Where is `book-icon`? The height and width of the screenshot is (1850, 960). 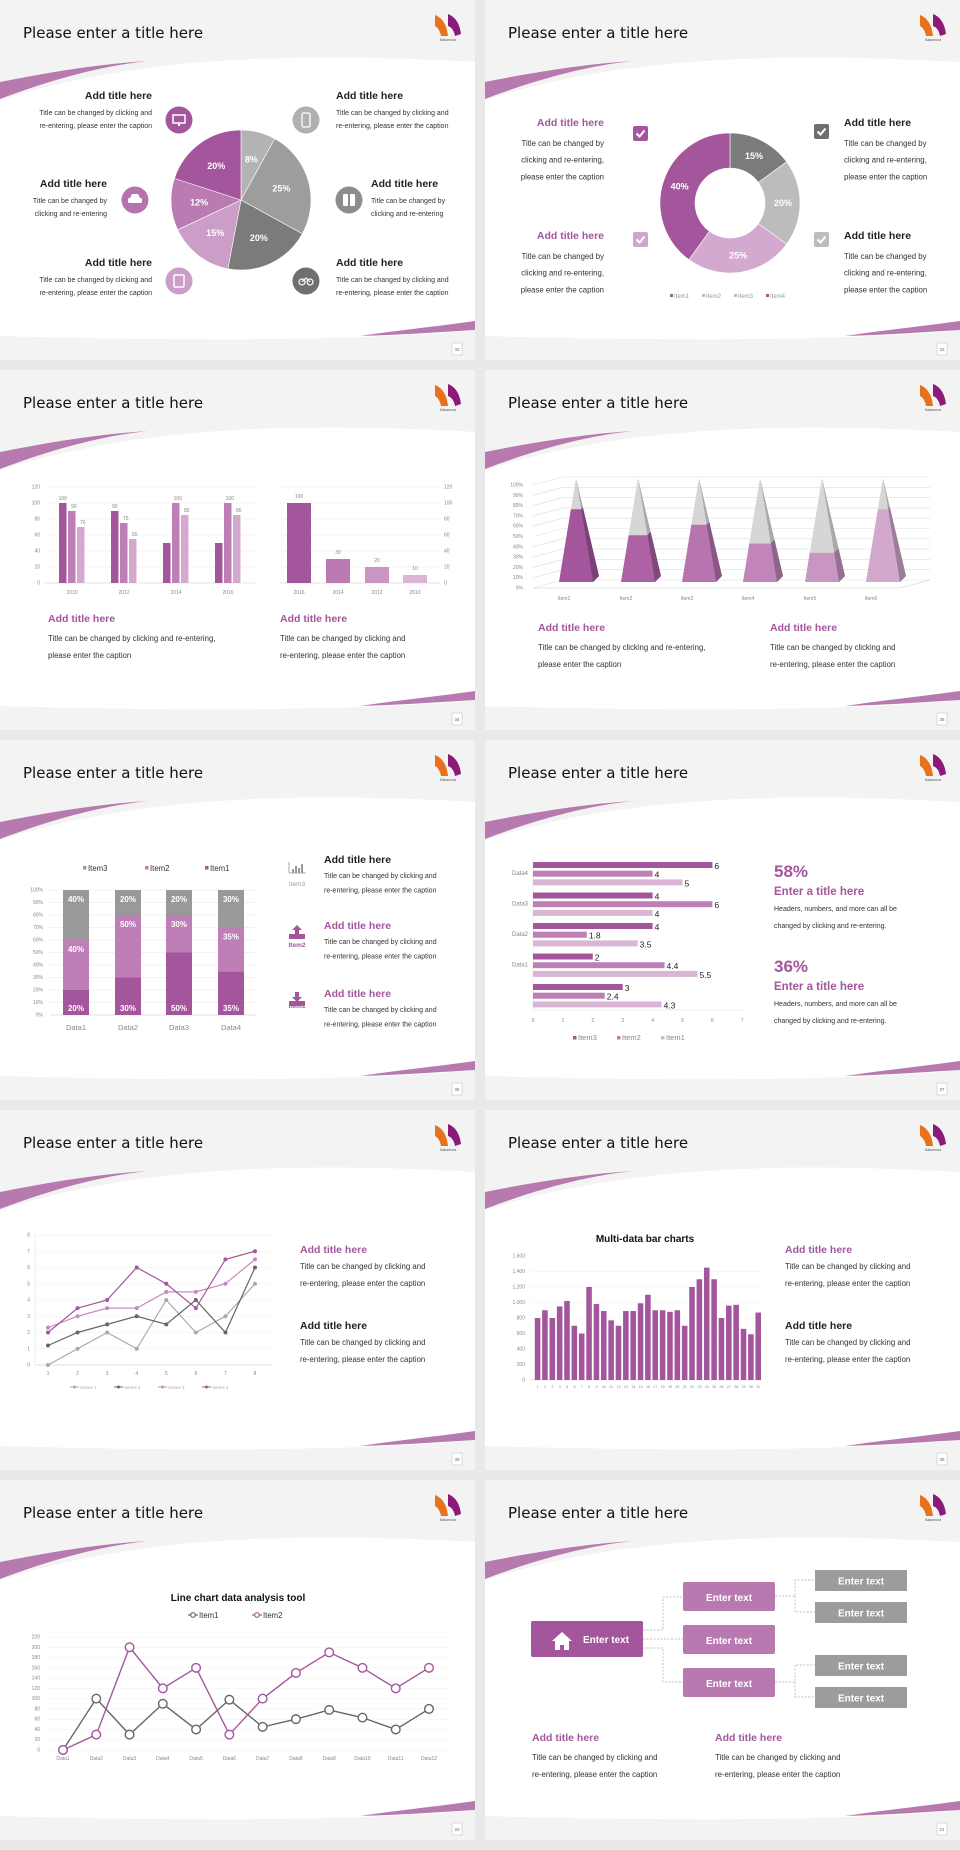
book-icon is located at coordinates (179, 281).